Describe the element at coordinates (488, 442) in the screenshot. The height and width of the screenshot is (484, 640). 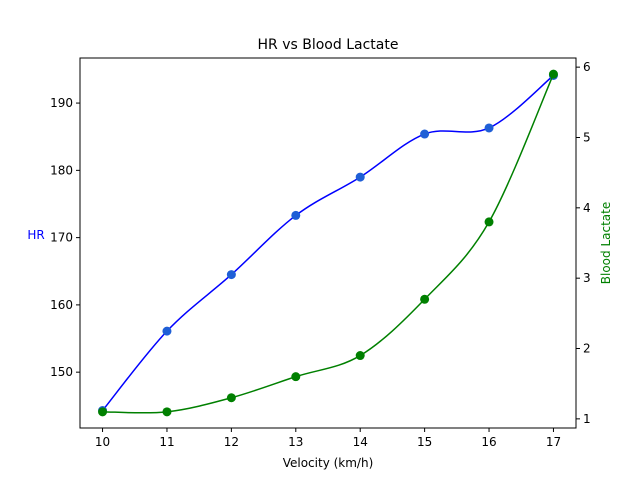
I see `x-tick-label: 16` at that location.